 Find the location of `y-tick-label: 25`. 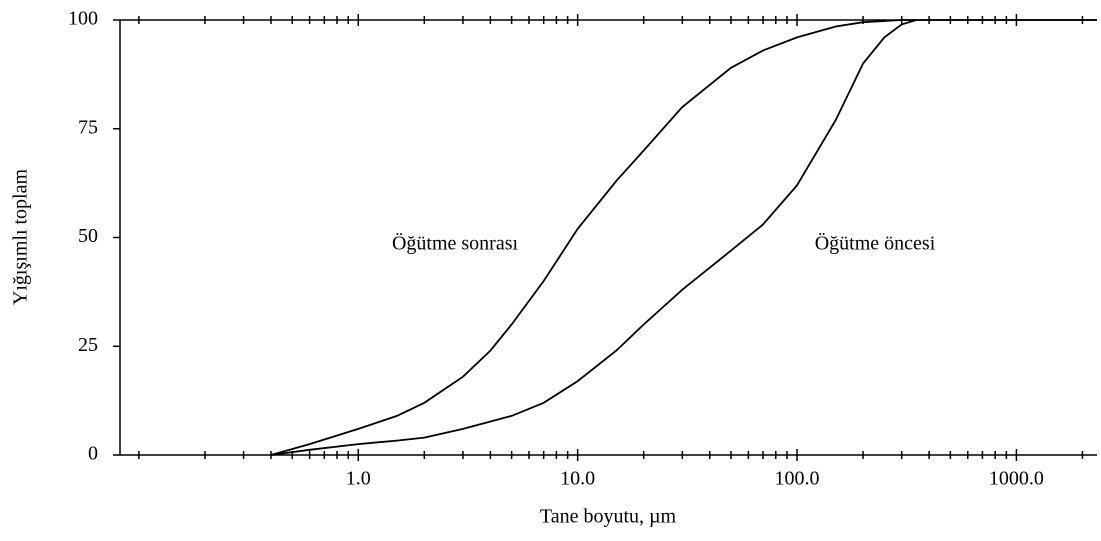

y-tick-label: 25 is located at coordinates (88, 345).